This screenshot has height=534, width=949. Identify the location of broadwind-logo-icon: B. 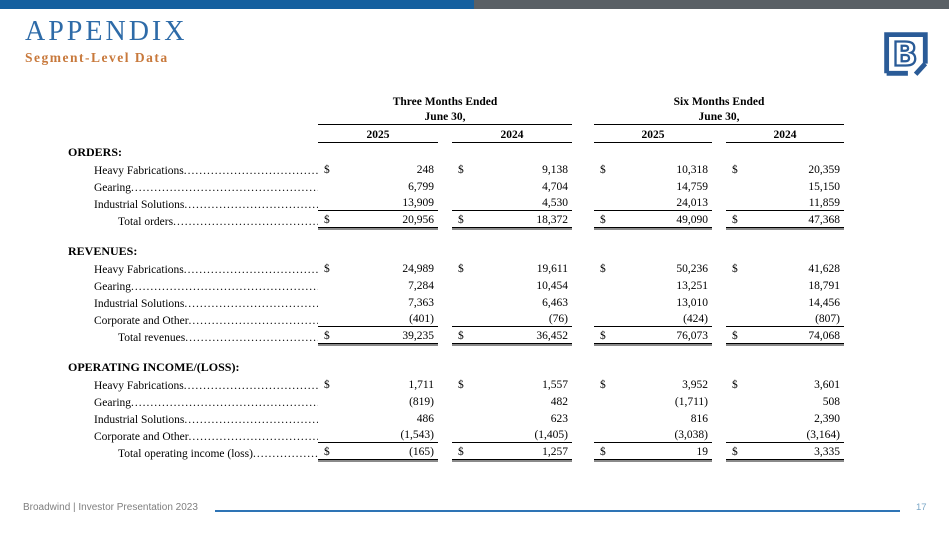
(905, 53).